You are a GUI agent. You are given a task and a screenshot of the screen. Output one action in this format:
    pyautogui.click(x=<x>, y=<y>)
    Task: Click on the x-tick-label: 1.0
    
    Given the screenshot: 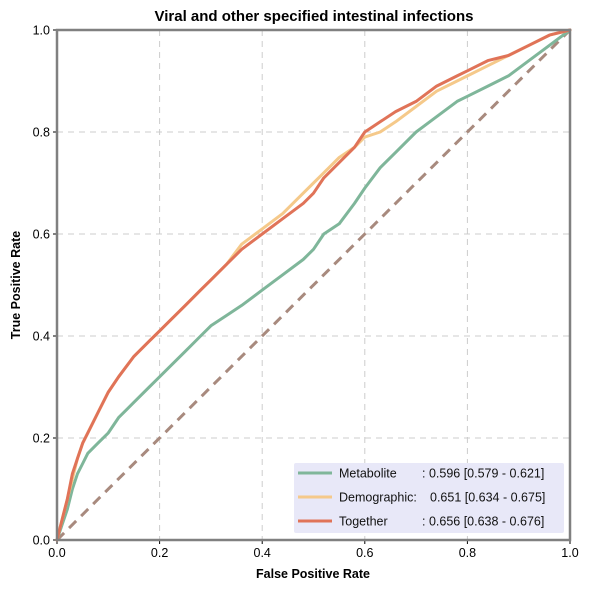 What is the action you would take?
    pyautogui.click(x=569, y=553)
    